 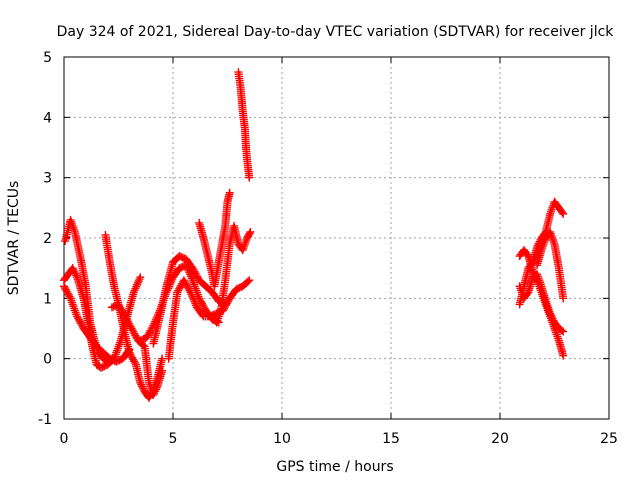 I want to click on x-axis-label: GPS time / hours, so click(x=334, y=467).